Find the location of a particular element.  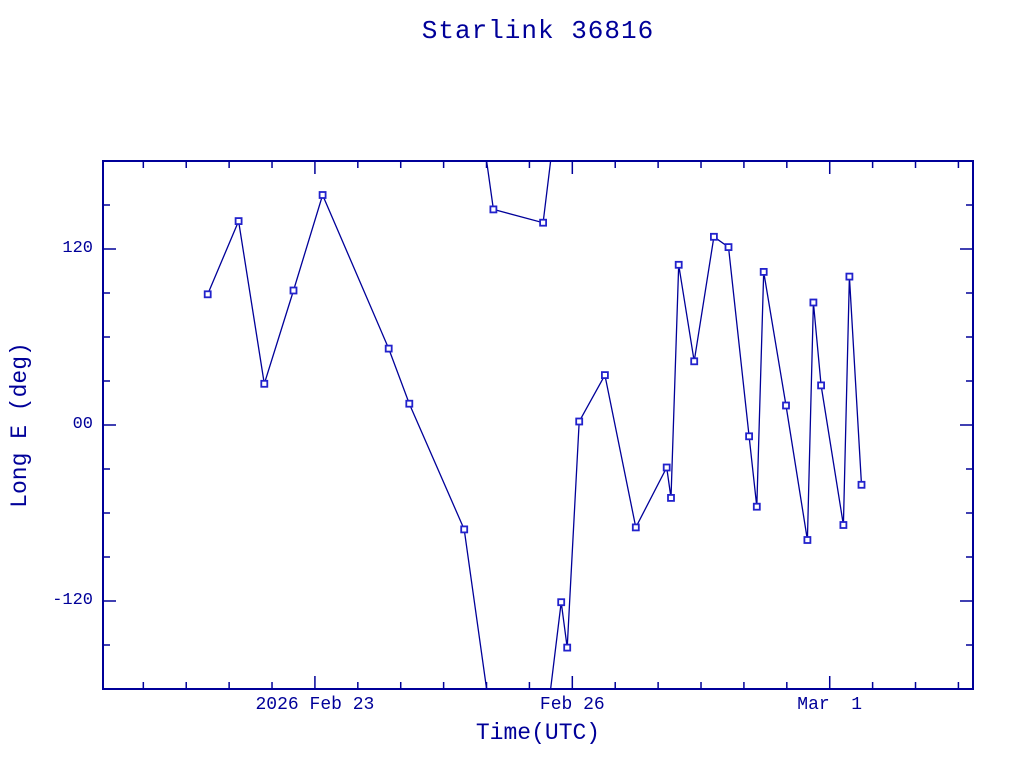

chart-title: Starlink 36816 is located at coordinates (538, 31).